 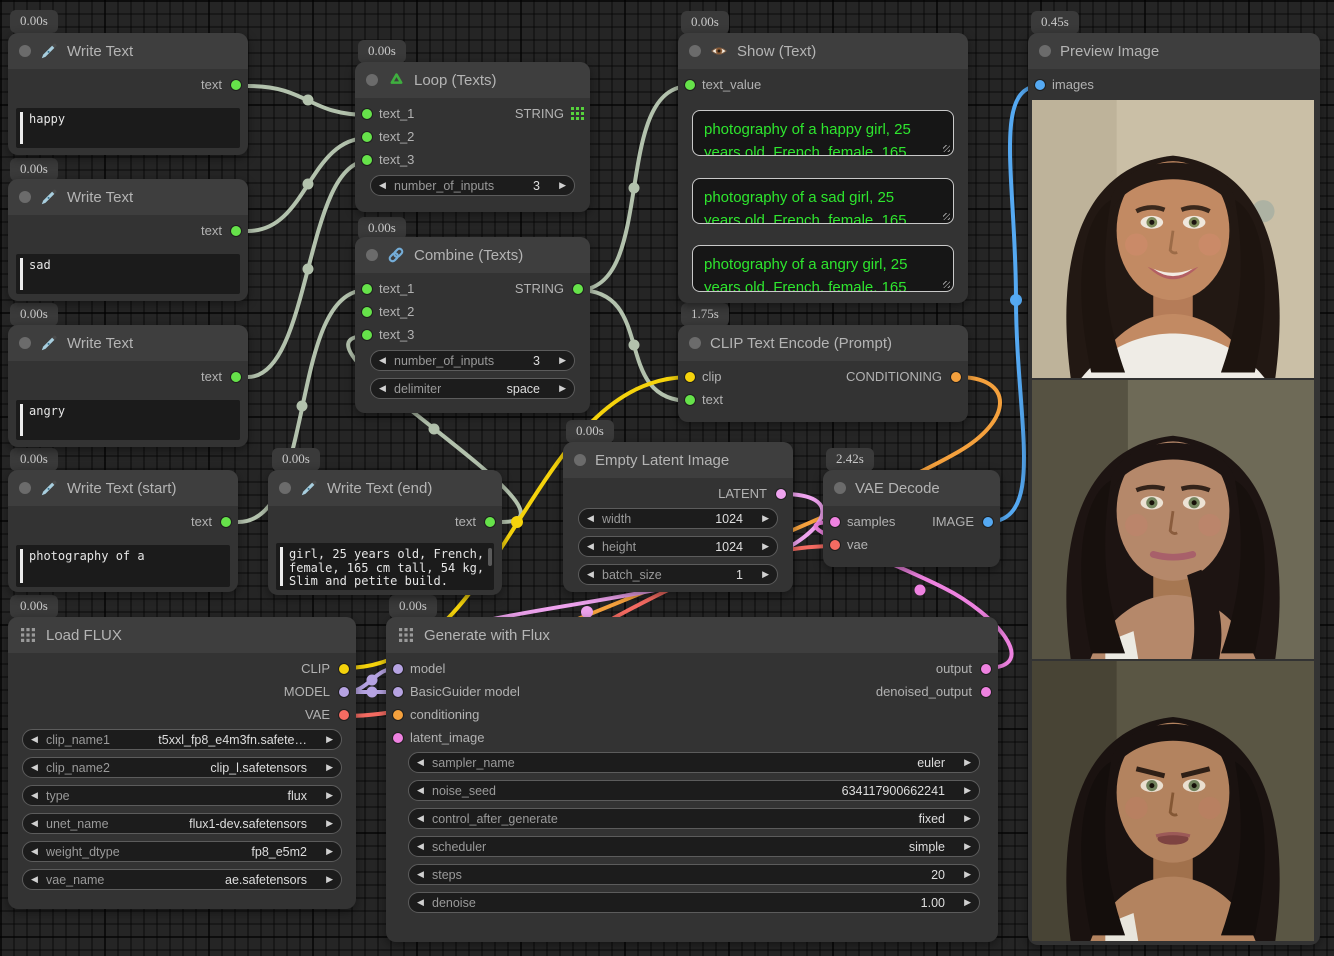 What do you see at coordinates (694, 762) in the screenshot?
I see `widget-sampler_name: ◀ sampler_name euler ▶` at bounding box center [694, 762].